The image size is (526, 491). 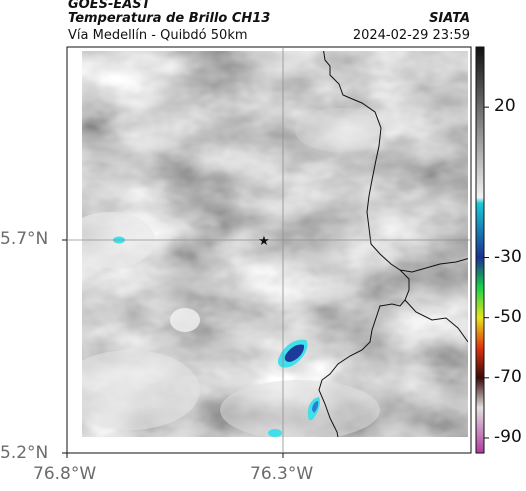 I want to click on datetime-label: 2024-02-29 23:59, so click(x=411, y=35).